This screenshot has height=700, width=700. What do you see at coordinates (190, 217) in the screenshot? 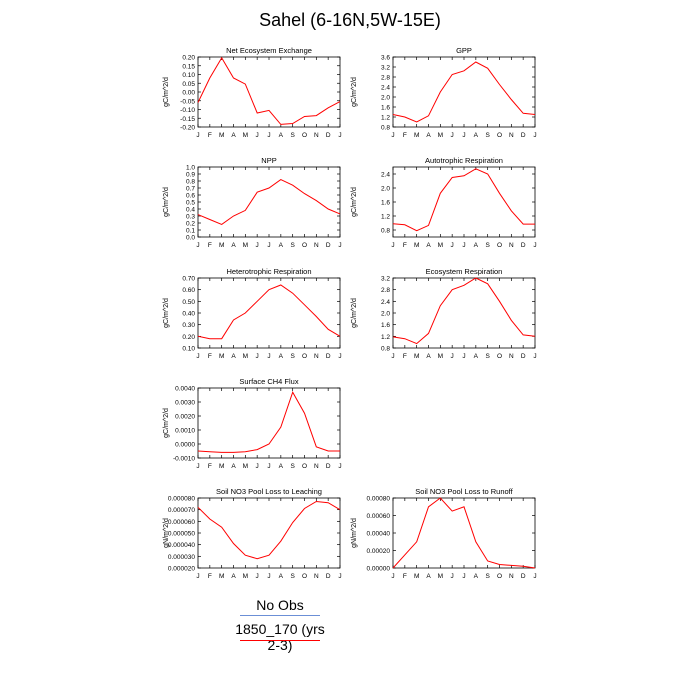
I see `y-tick-label: 0.3` at bounding box center [190, 217].